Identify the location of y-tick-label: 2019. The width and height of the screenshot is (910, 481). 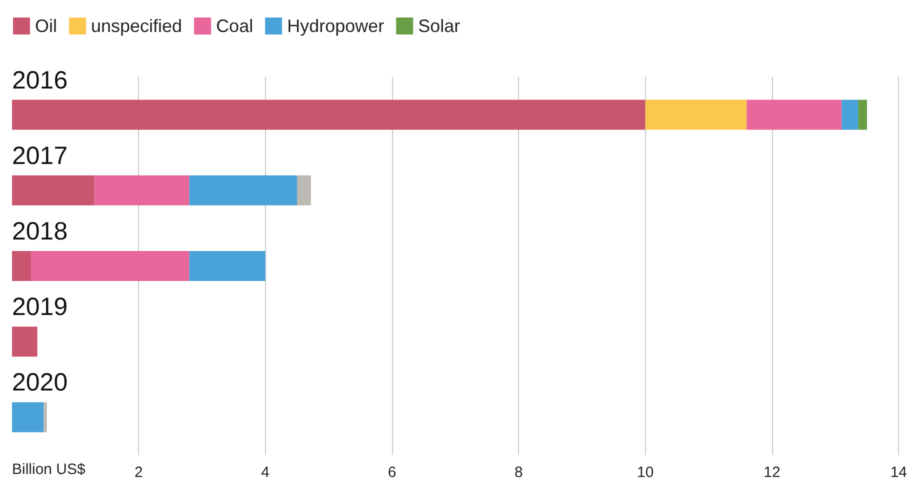
(40, 307).